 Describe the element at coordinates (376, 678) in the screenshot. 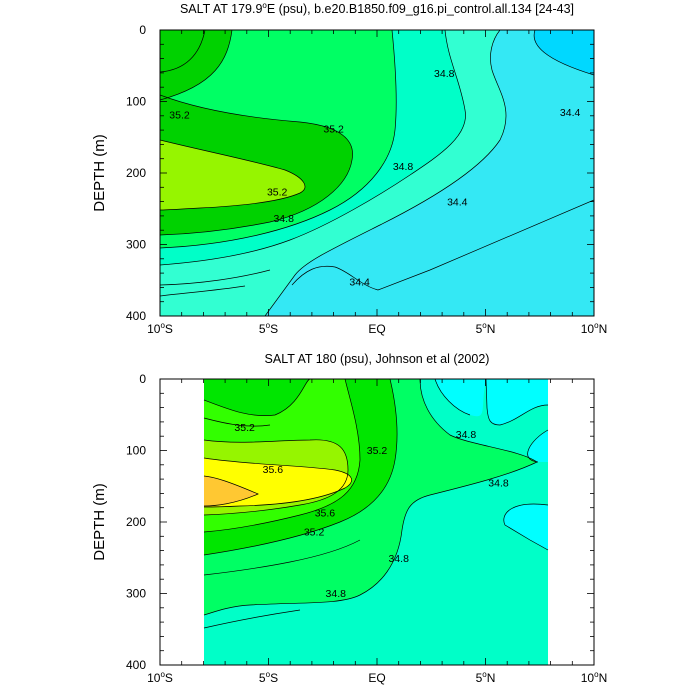

I see `bottom-x-tick-label: EQ` at that location.